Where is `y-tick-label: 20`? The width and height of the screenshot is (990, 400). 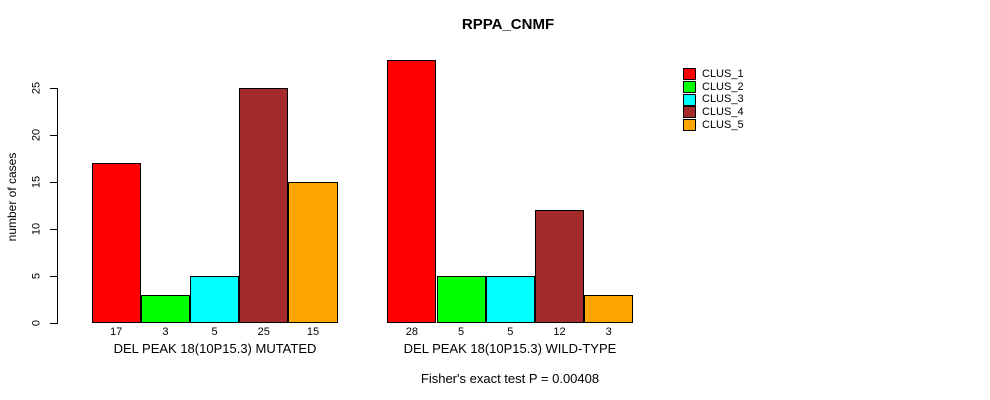
y-tick-label: 20 is located at coordinates (36, 135).